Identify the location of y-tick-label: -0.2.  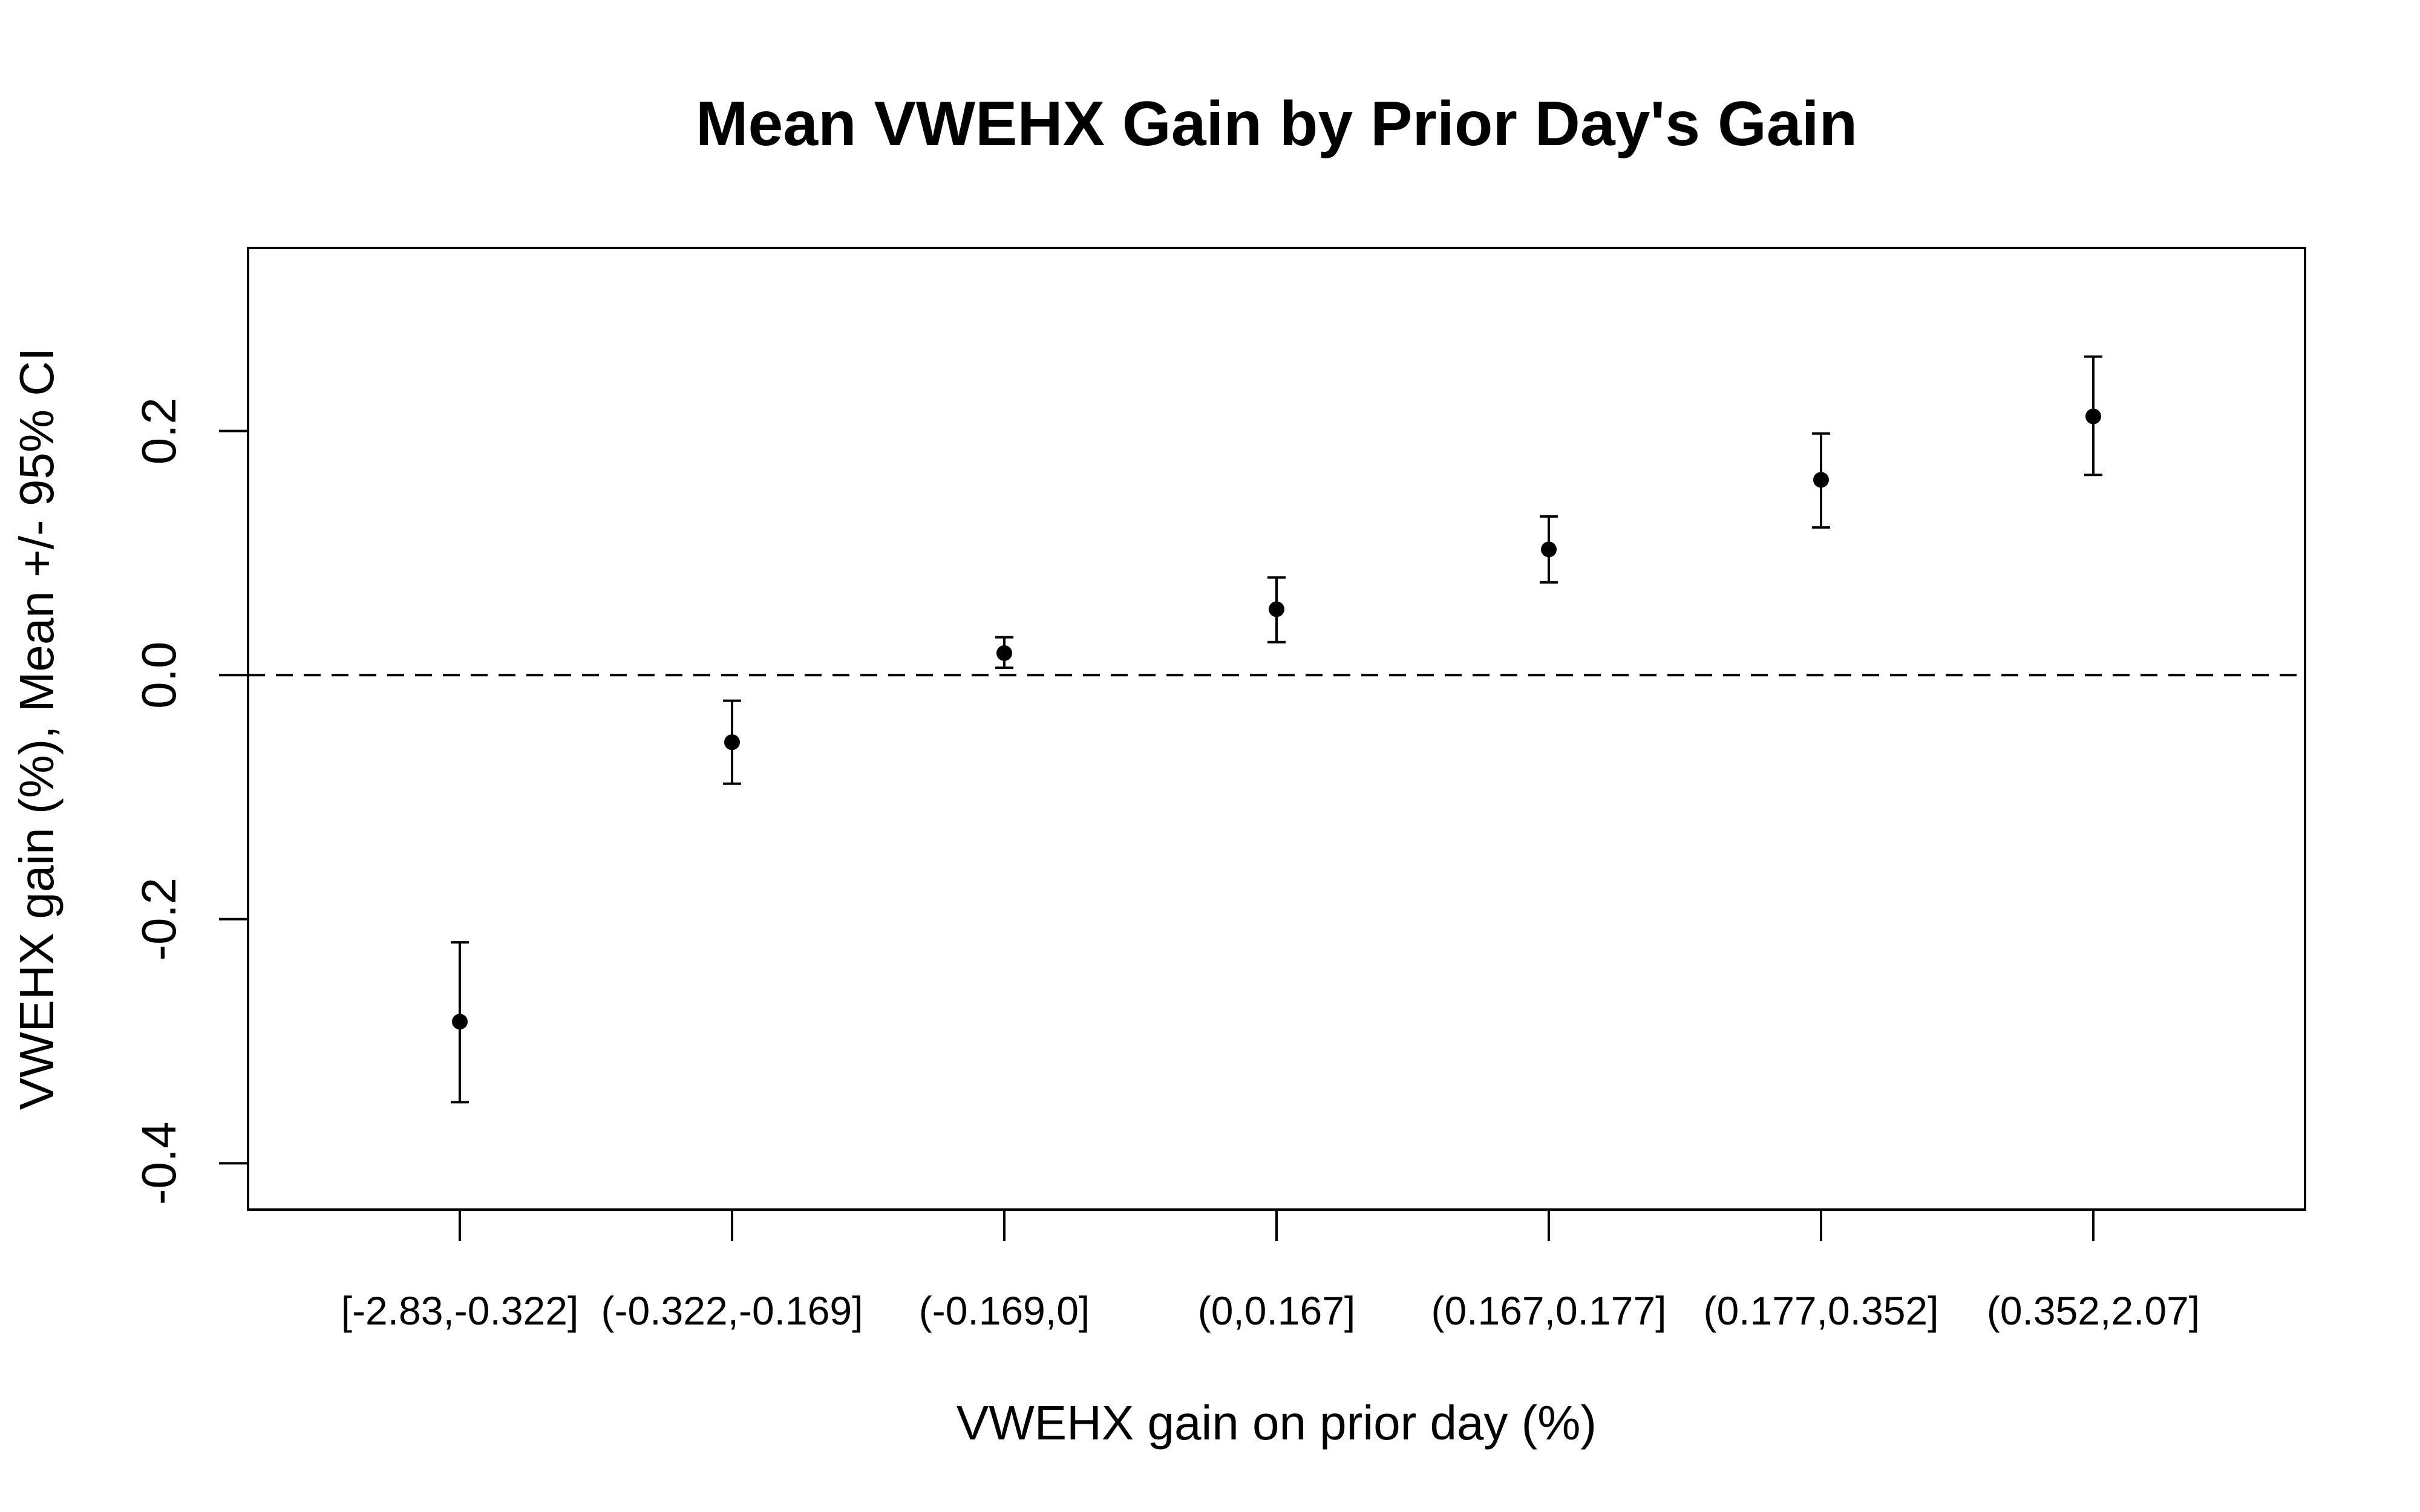
(159, 920).